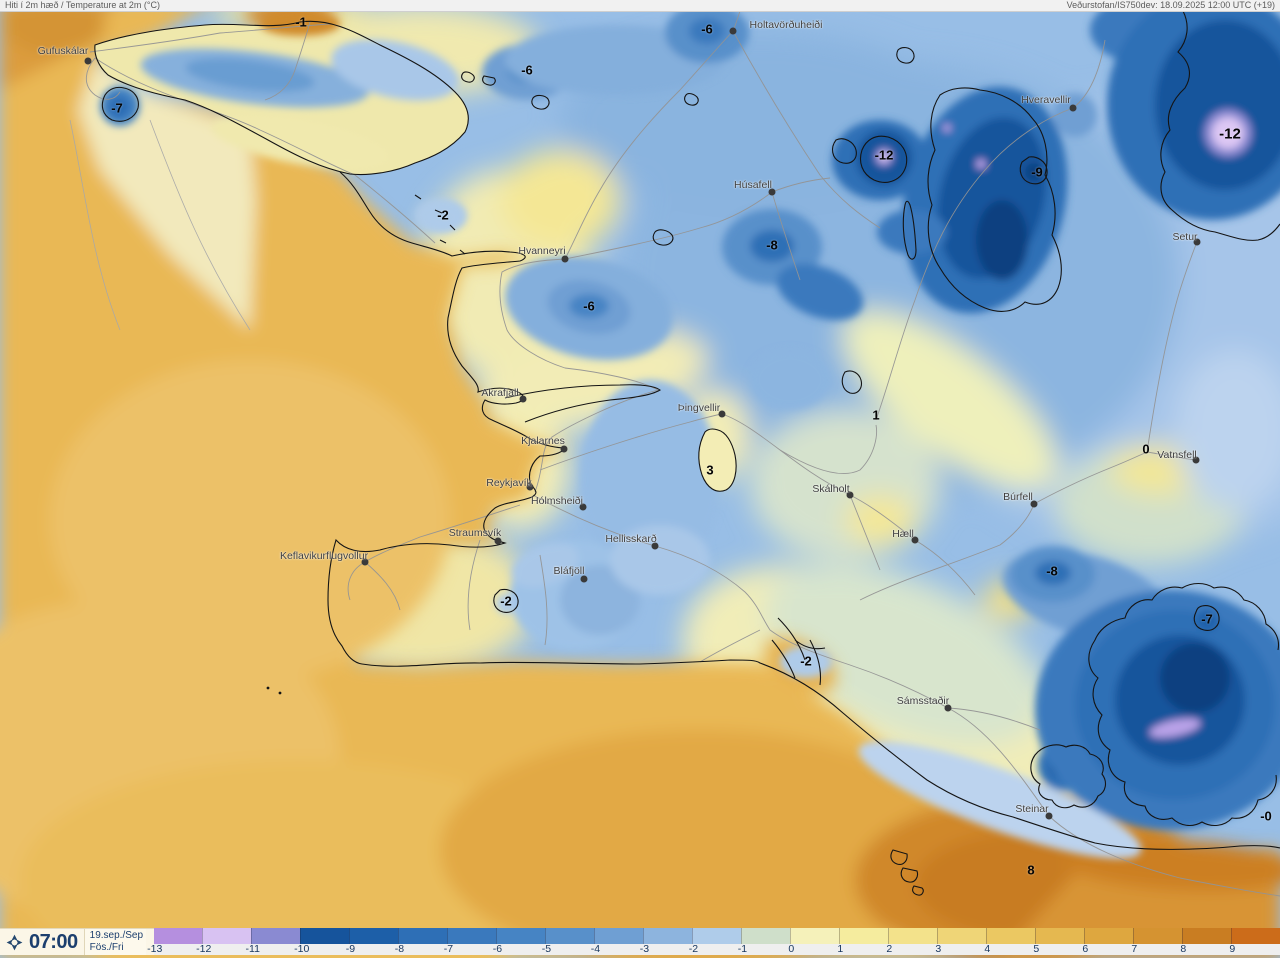  I want to click on temperature-value: 3, so click(710, 470).